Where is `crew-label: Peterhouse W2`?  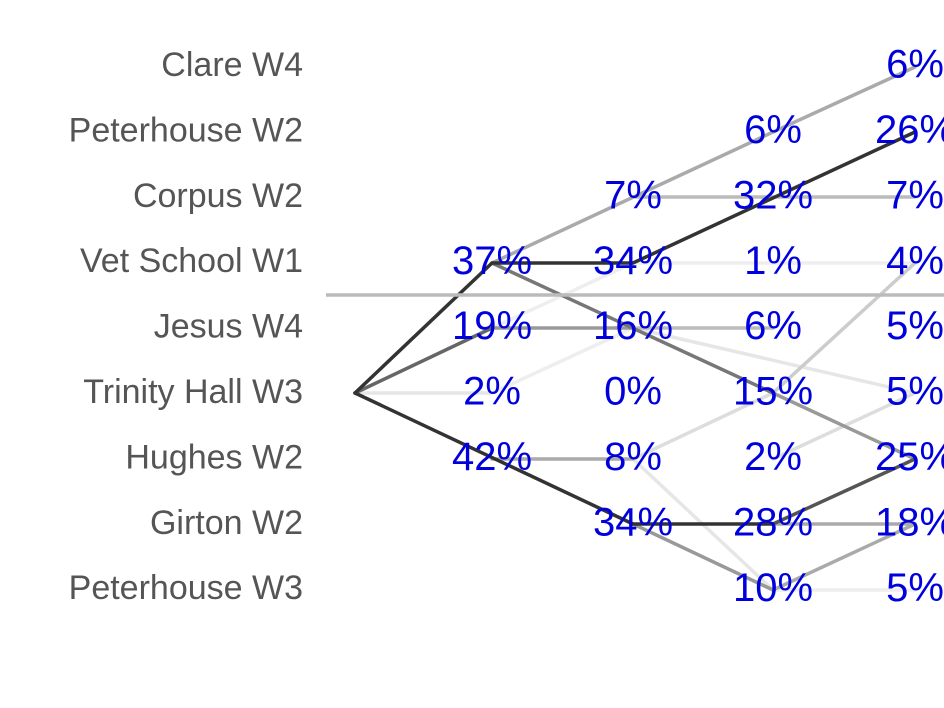 crew-label: Peterhouse W2 is located at coordinates (186, 130).